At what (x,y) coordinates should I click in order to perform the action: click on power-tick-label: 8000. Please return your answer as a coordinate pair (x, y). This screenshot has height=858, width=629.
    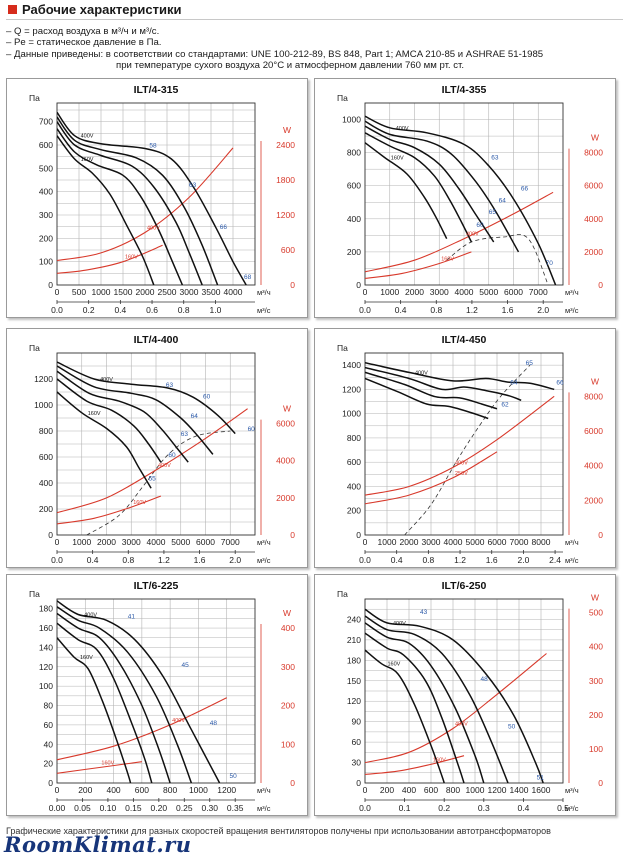
    Looking at the image, I should click on (593, 153).